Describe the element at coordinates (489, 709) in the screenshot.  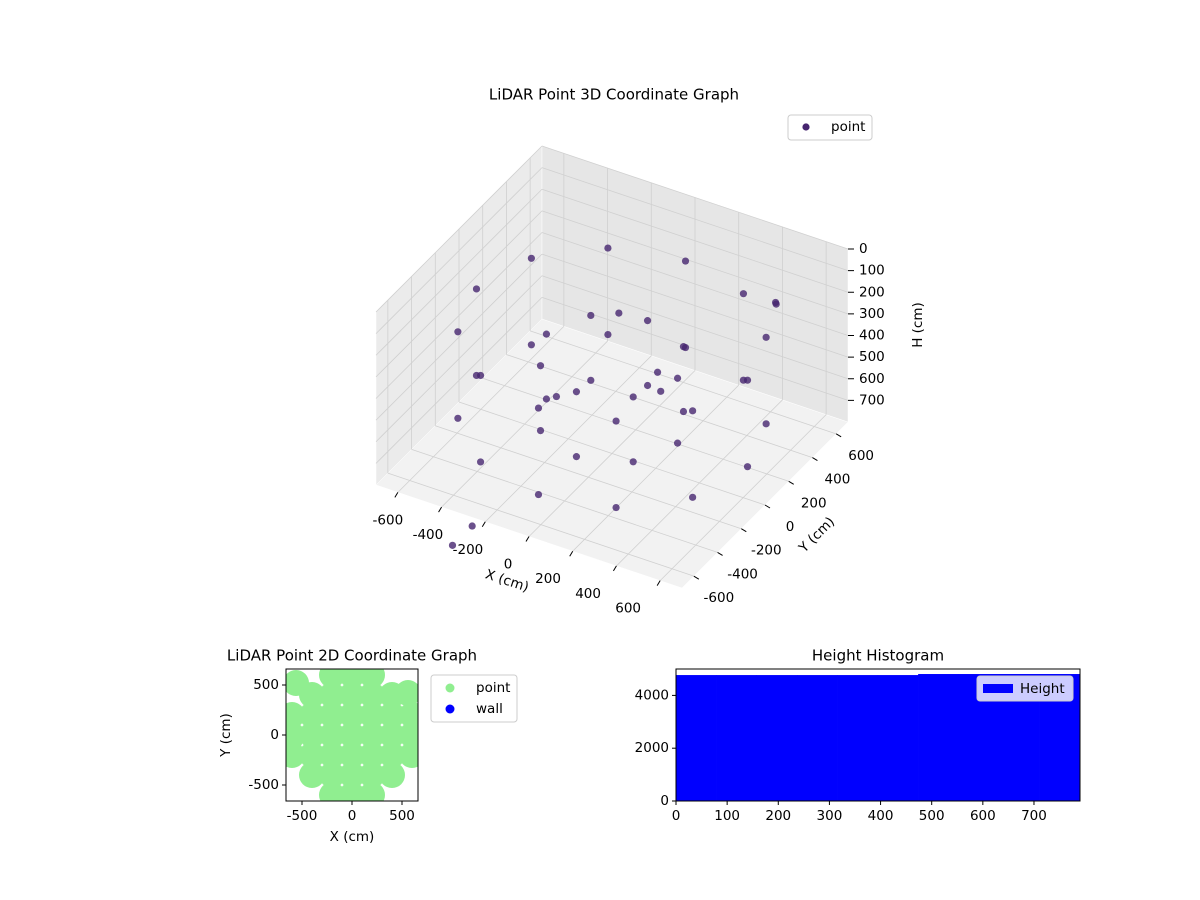
I see `legend-label: wall` at that location.